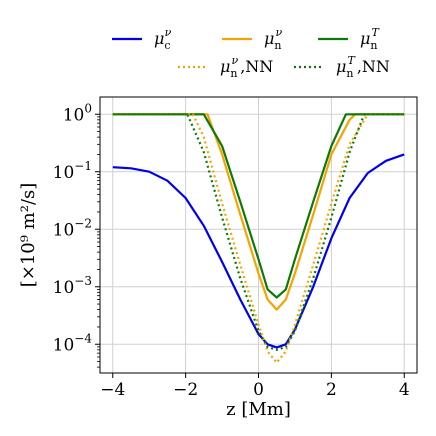 The height and width of the screenshot is (436, 436). I want to click on x-tick-label: 0, so click(258, 390).